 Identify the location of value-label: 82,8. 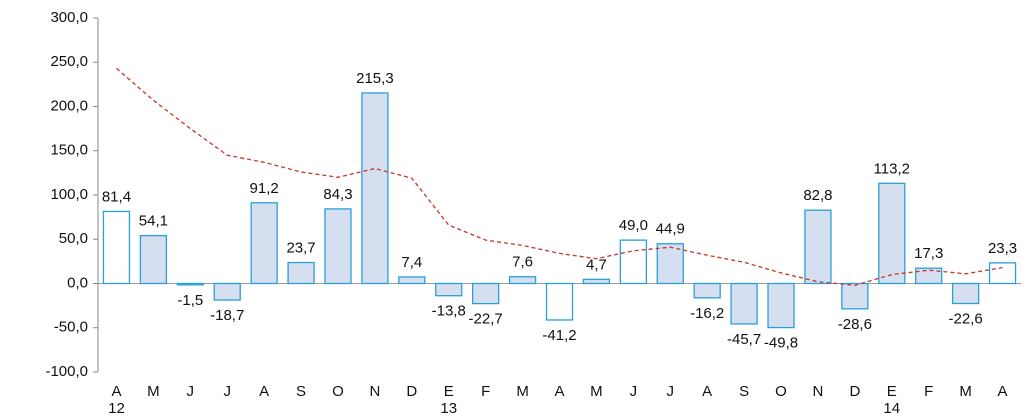
(817, 195).